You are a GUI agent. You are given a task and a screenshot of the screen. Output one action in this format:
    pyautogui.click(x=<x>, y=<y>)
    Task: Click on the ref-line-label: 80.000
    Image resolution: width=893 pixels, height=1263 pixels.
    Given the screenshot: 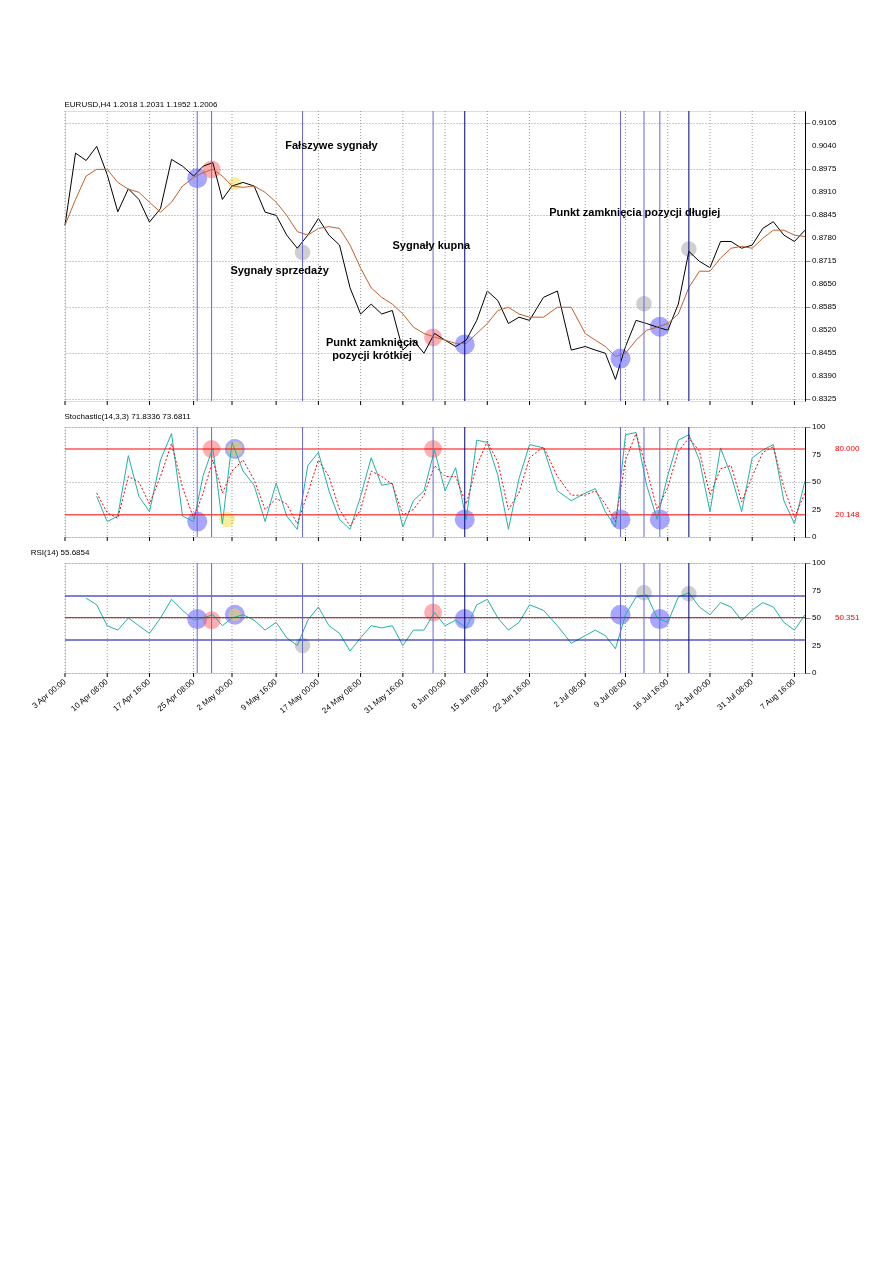 What is the action you would take?
    pyautogui.click(x=848, y=448)
    